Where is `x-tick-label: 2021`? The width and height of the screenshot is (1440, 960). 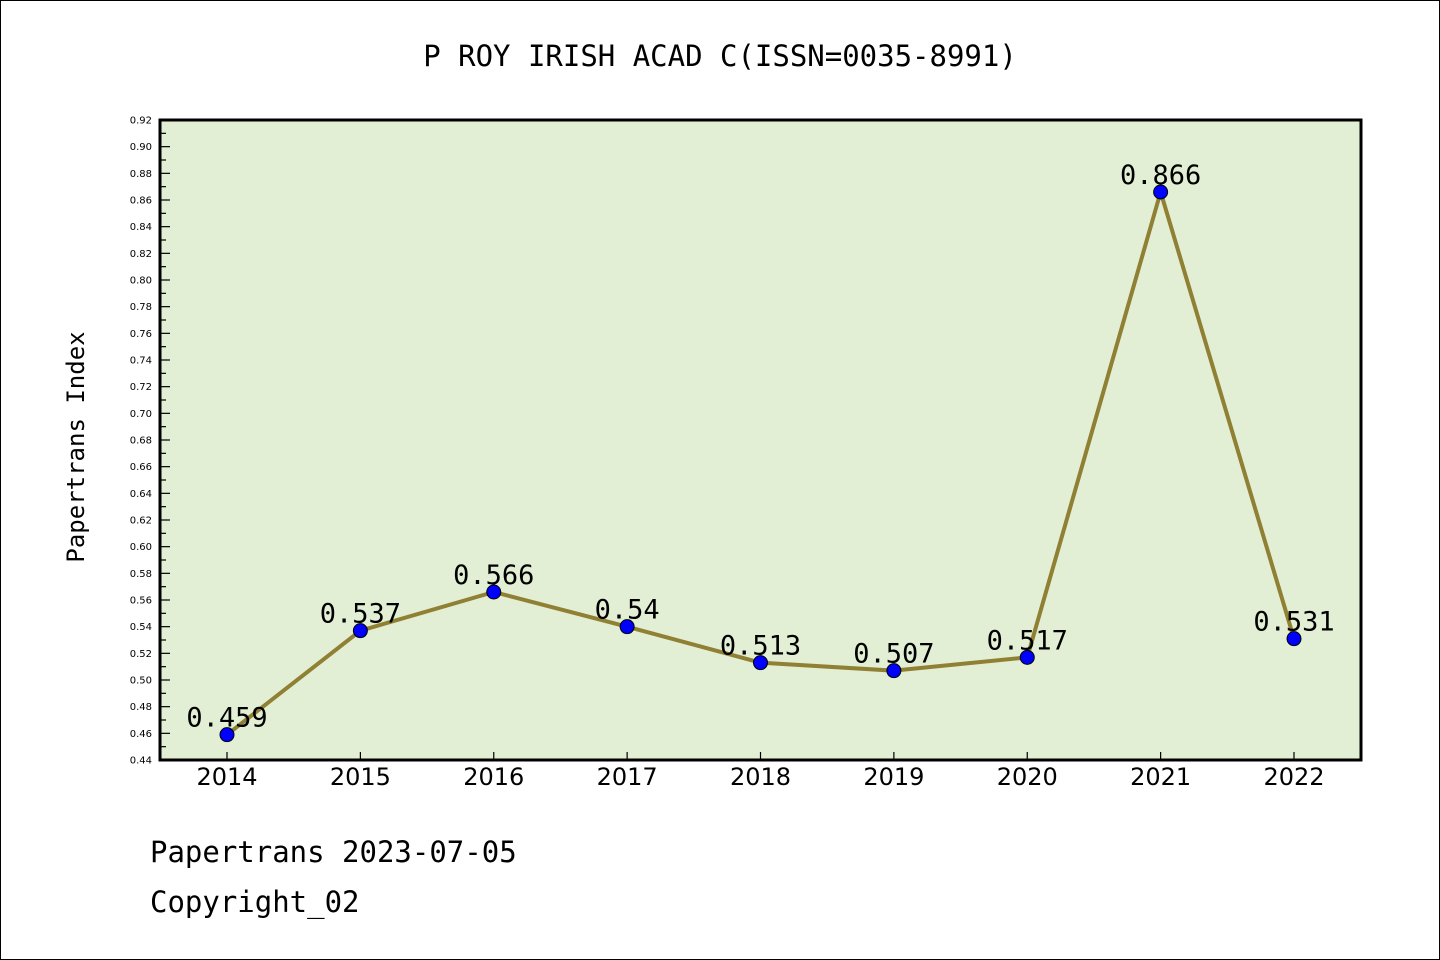
x-tick-label: 2021 is located at coordinates (1160, 777).